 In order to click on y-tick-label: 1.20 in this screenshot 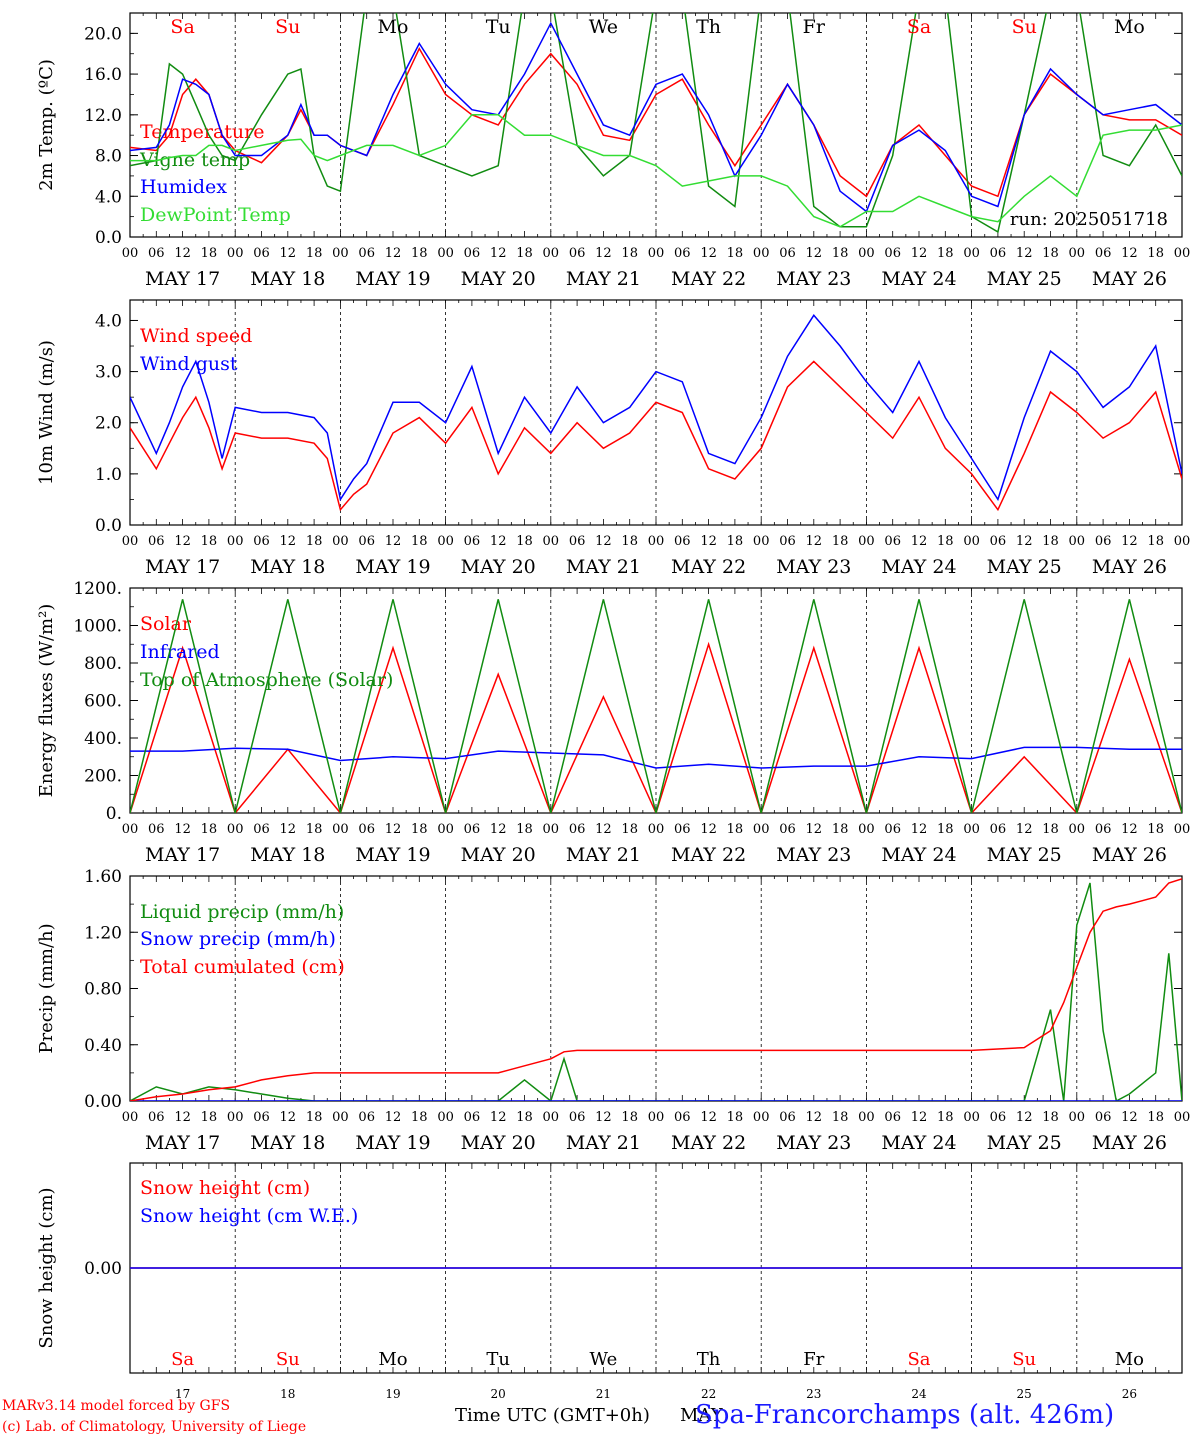, I will do `click(103, 933)`.